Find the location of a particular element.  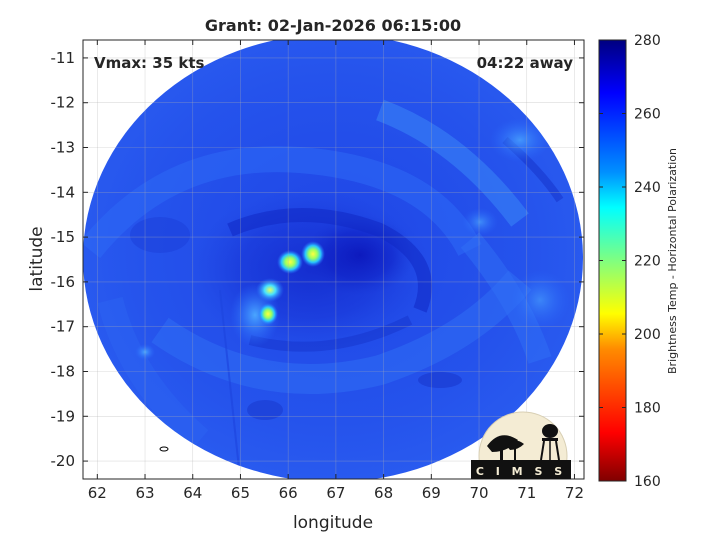

colorbar-tick-label: 200 is located at coordinates (647, 335).